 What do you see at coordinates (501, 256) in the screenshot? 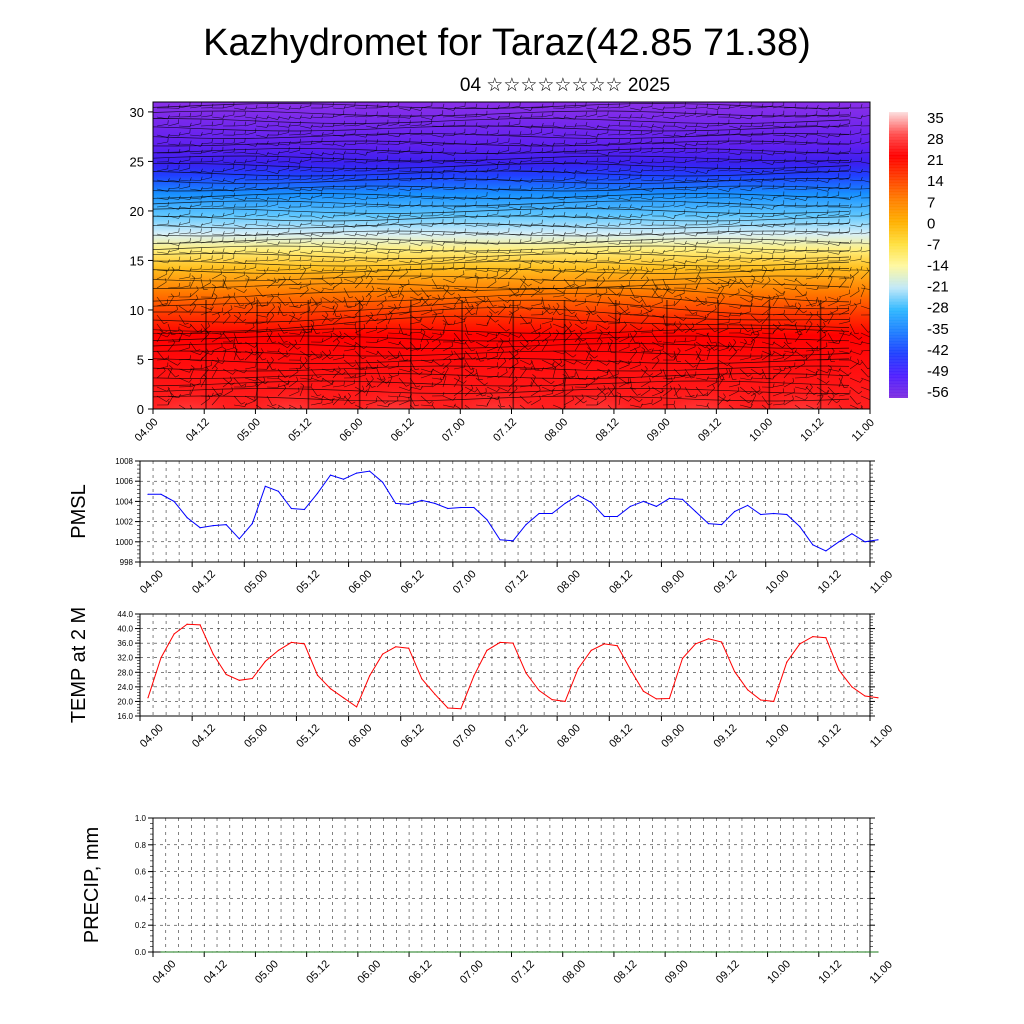
I see `isotherm` at bounding box center [501, 256].